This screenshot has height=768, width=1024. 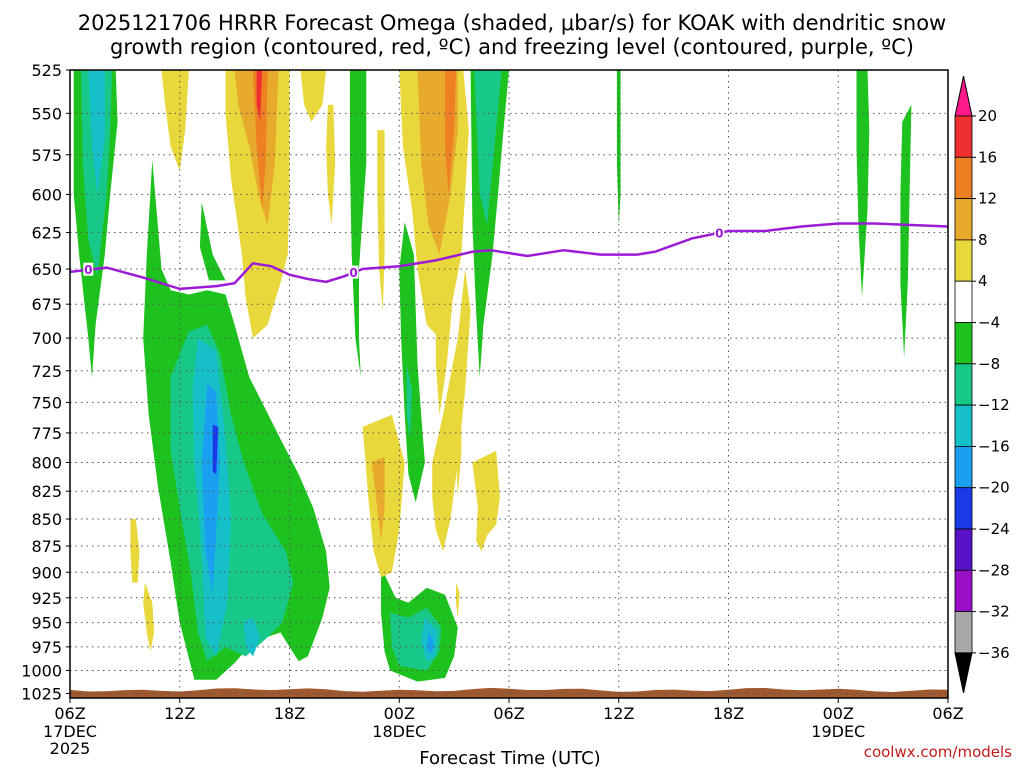 I want to click on colorbar-label-2: 12, so click(x=987, y=199).